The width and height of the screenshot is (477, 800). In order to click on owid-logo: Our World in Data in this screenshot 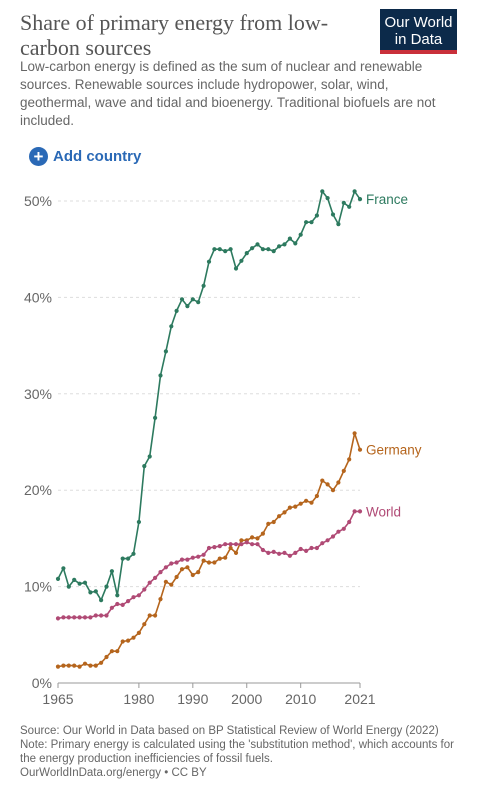, I will do `click(418, 31)`.